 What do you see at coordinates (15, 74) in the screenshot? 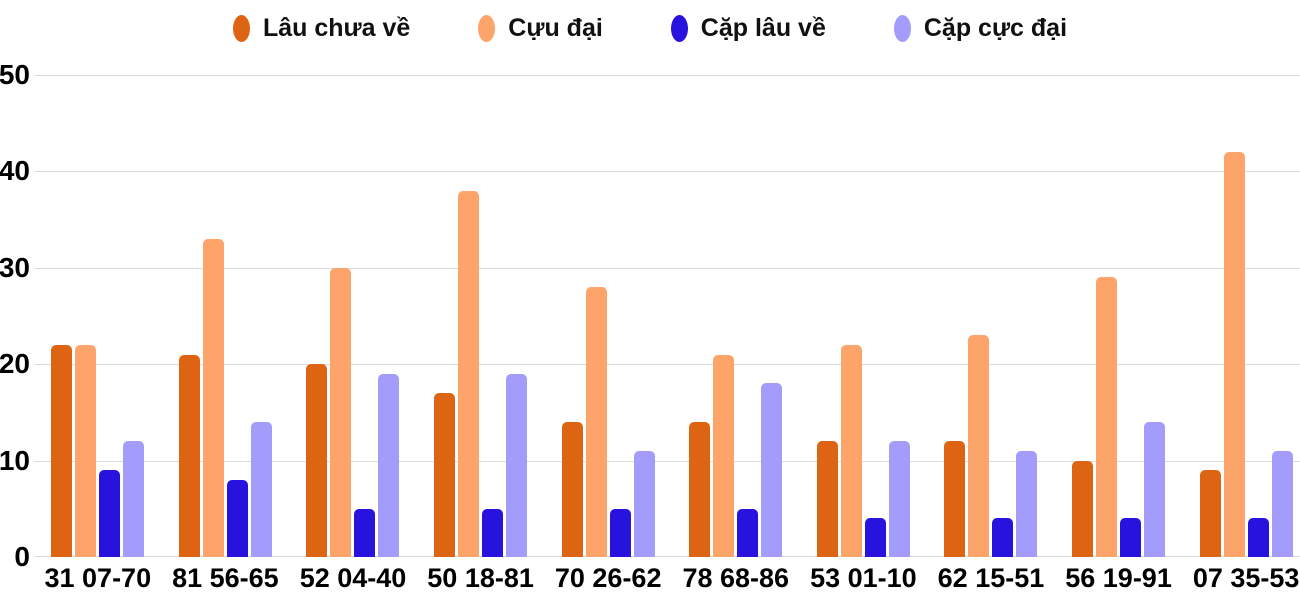
I see `y-tick-label-50: 50` at bounding box center [15, 74].